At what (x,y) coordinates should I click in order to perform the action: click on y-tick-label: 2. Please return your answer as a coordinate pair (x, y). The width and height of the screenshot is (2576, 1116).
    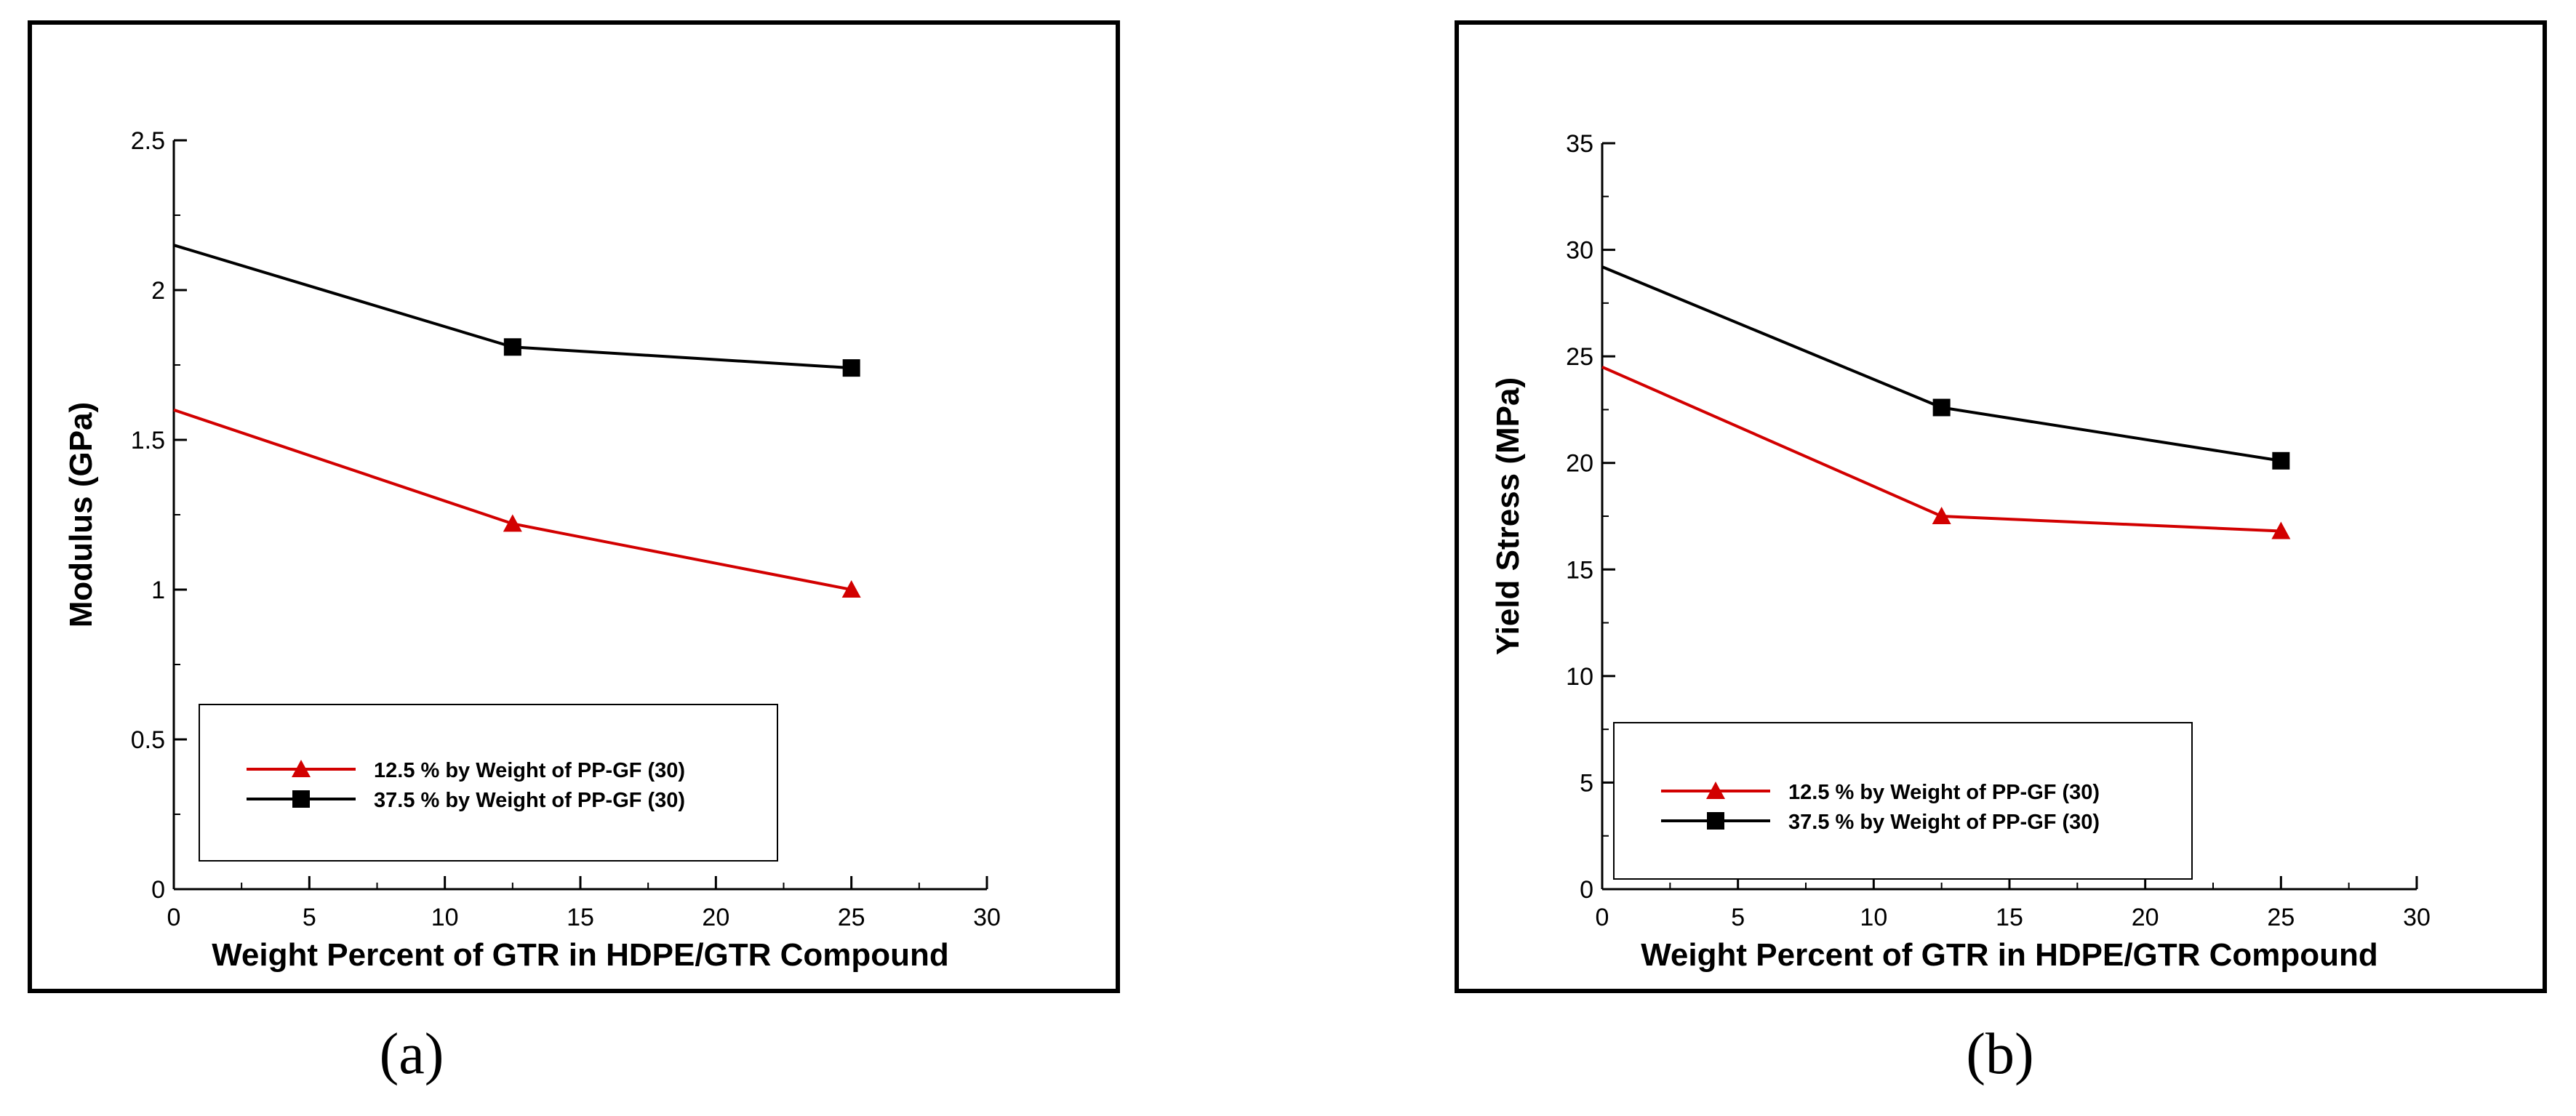
    Looking at the image, I should click on (158, 291).